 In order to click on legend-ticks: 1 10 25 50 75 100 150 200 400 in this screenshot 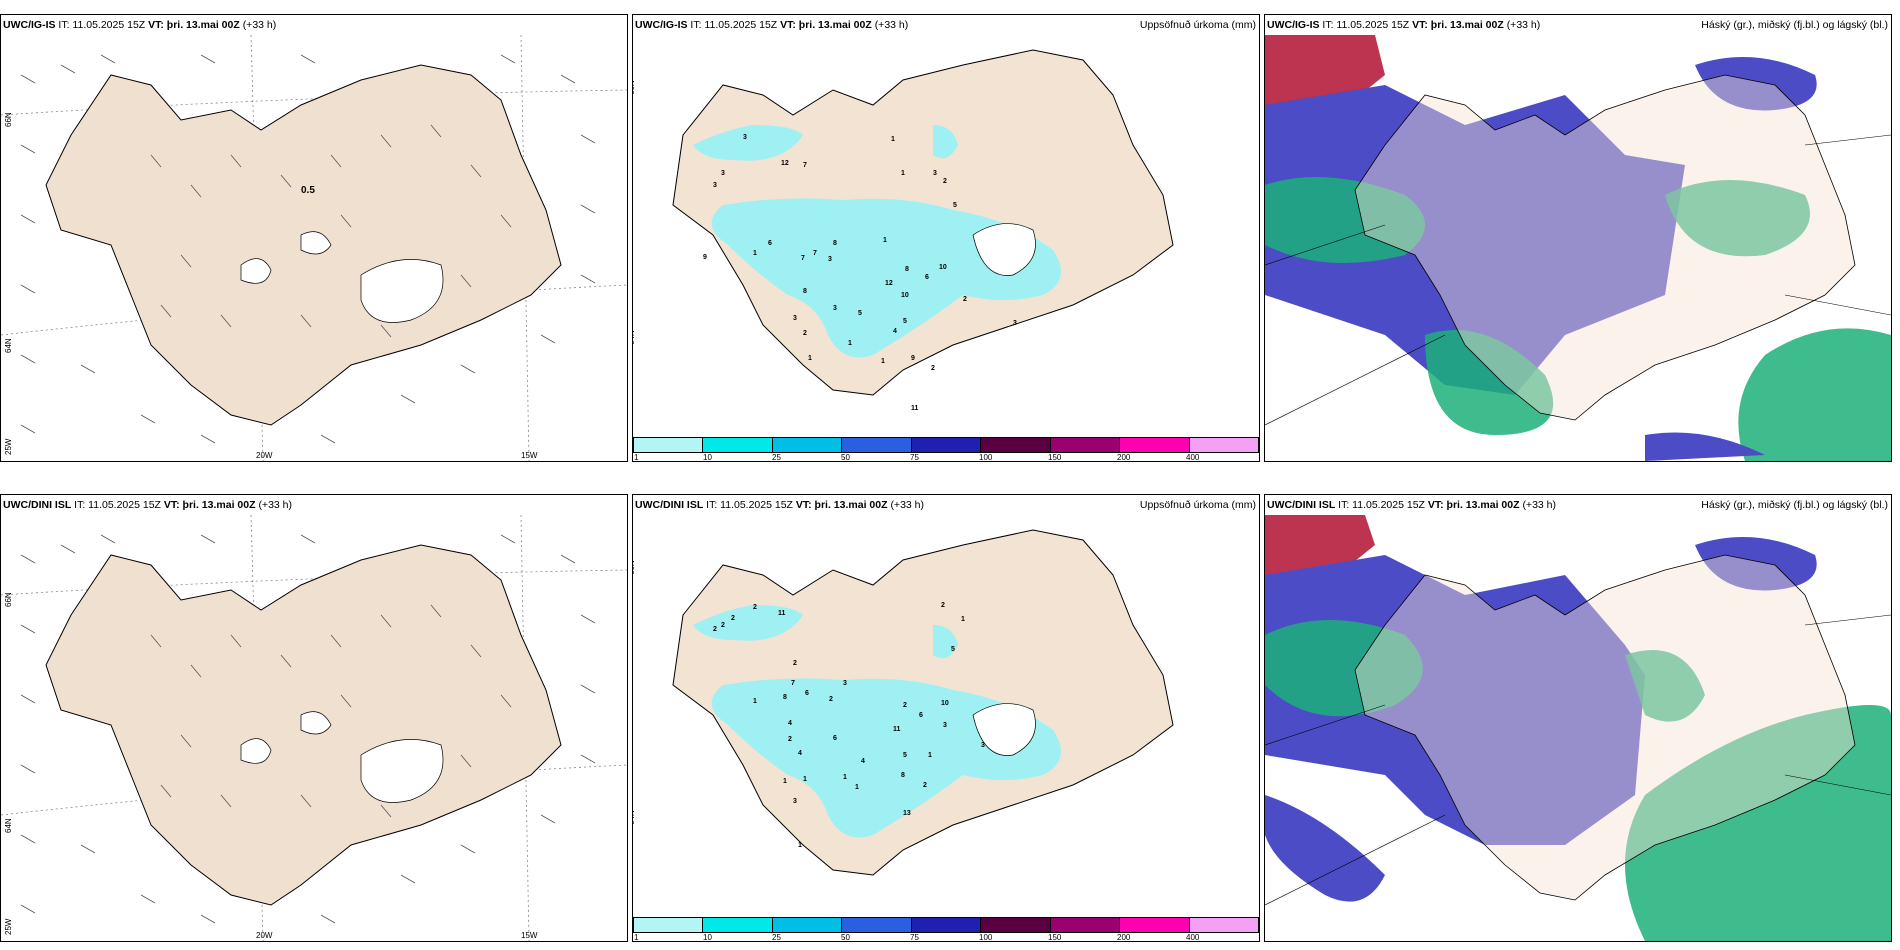, I will do `click(917, 457)`.